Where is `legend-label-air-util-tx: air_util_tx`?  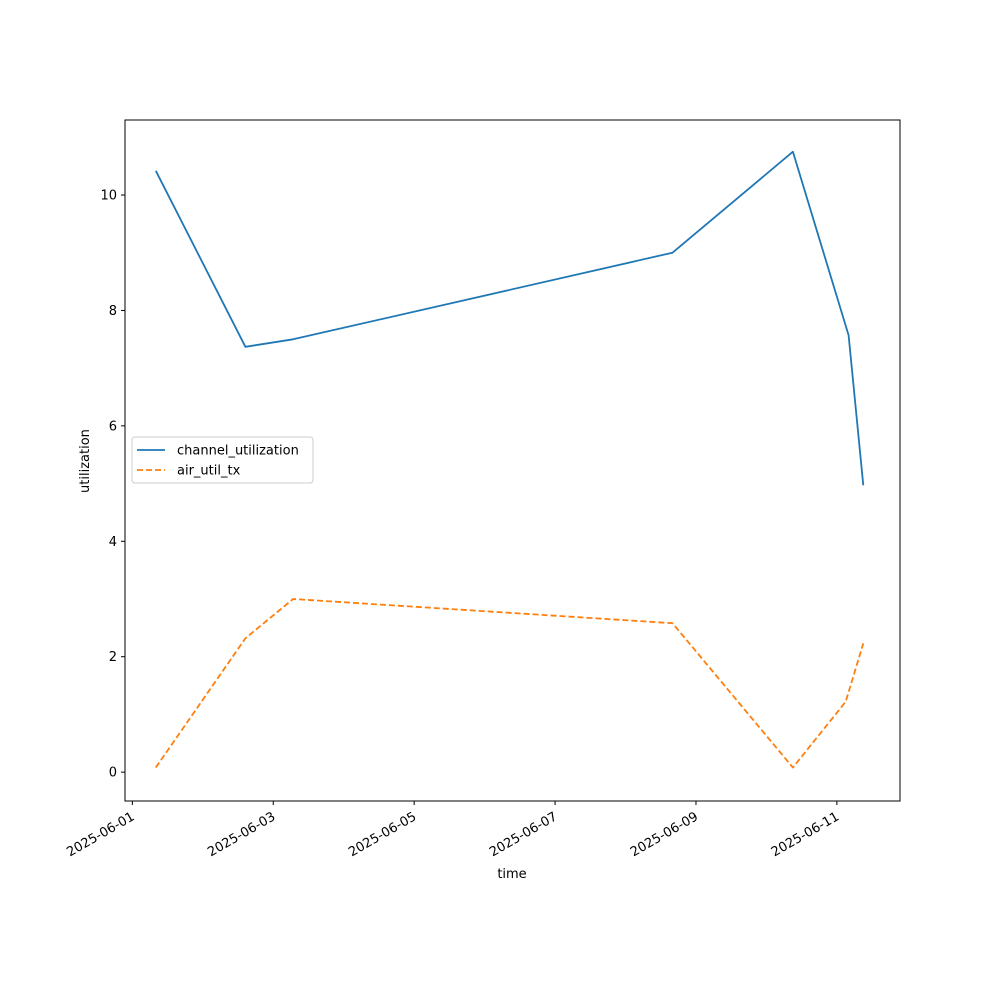 legend-label-air-util-tx: air_util_tx is located at coordinates (209, 471).